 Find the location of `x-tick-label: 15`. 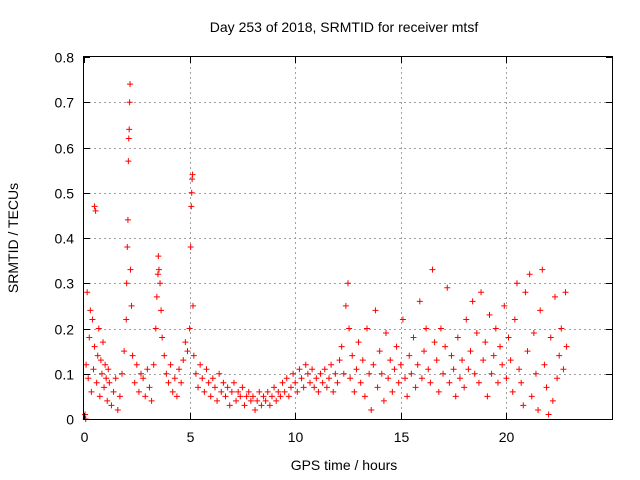

x-tick-label: 15 is located at coordinates (402, 437).